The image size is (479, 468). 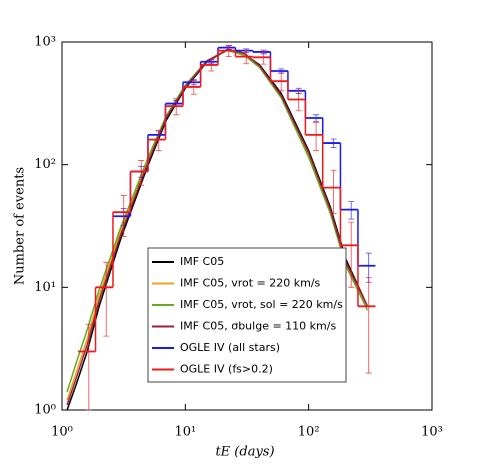 What do you see at coordinates (185, 432) in the screenshot?
I see `x-tick-label: 10¹` at bounding box center [185, 432].